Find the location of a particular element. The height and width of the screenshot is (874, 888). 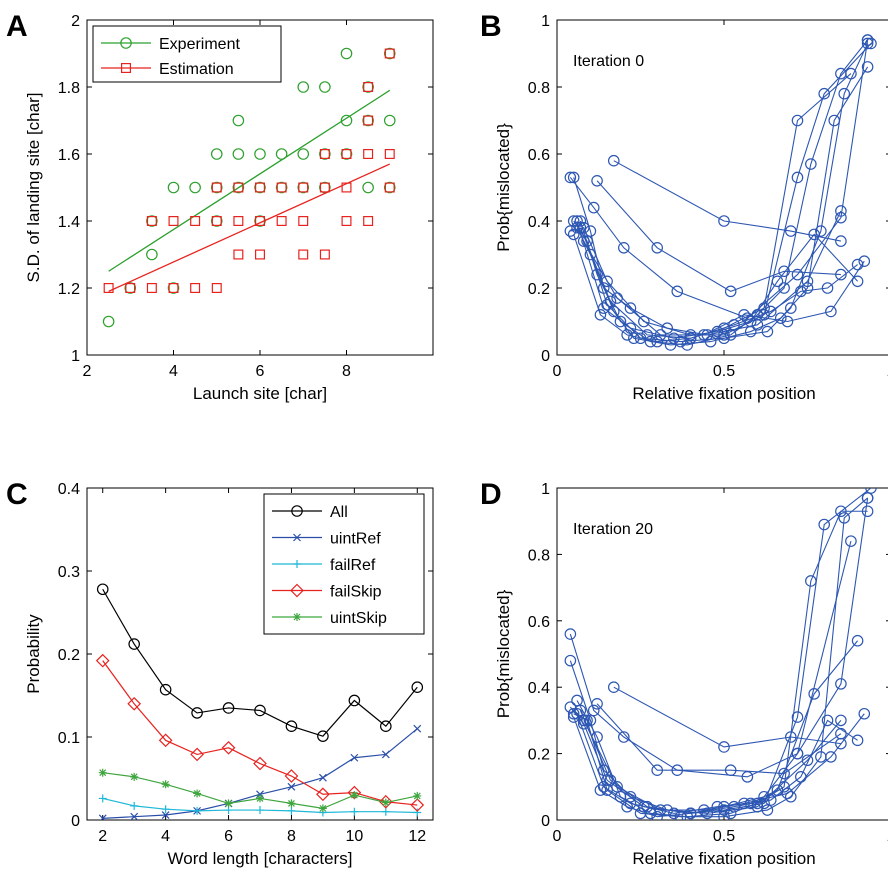

fit-line is located at coordinates (249, 227).